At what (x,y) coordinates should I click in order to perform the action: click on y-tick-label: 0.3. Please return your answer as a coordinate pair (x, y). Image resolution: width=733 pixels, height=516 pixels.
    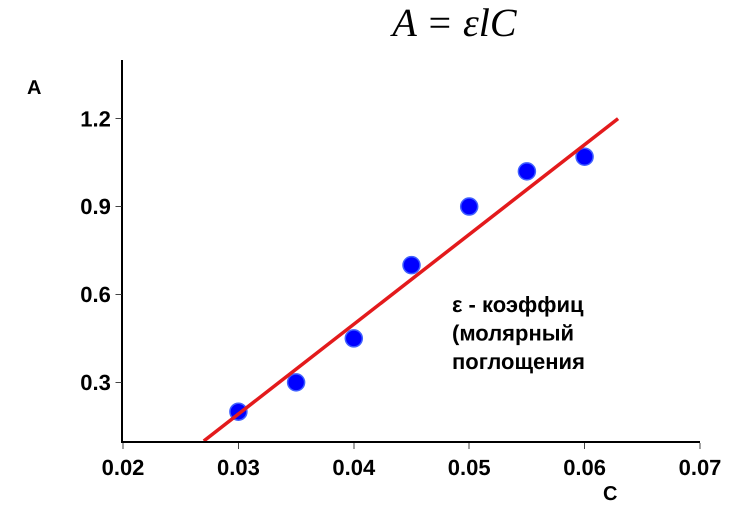
    Looking at the image, I should click on (95, 383).